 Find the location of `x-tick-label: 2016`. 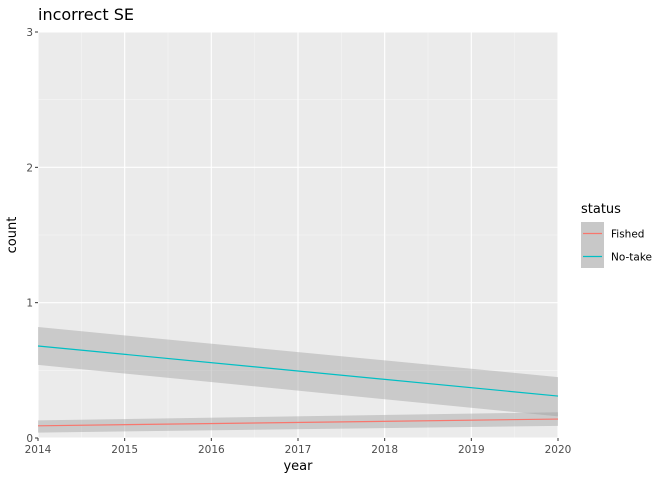

x-tick-label: 2016 is located at coordinates (211, 450).